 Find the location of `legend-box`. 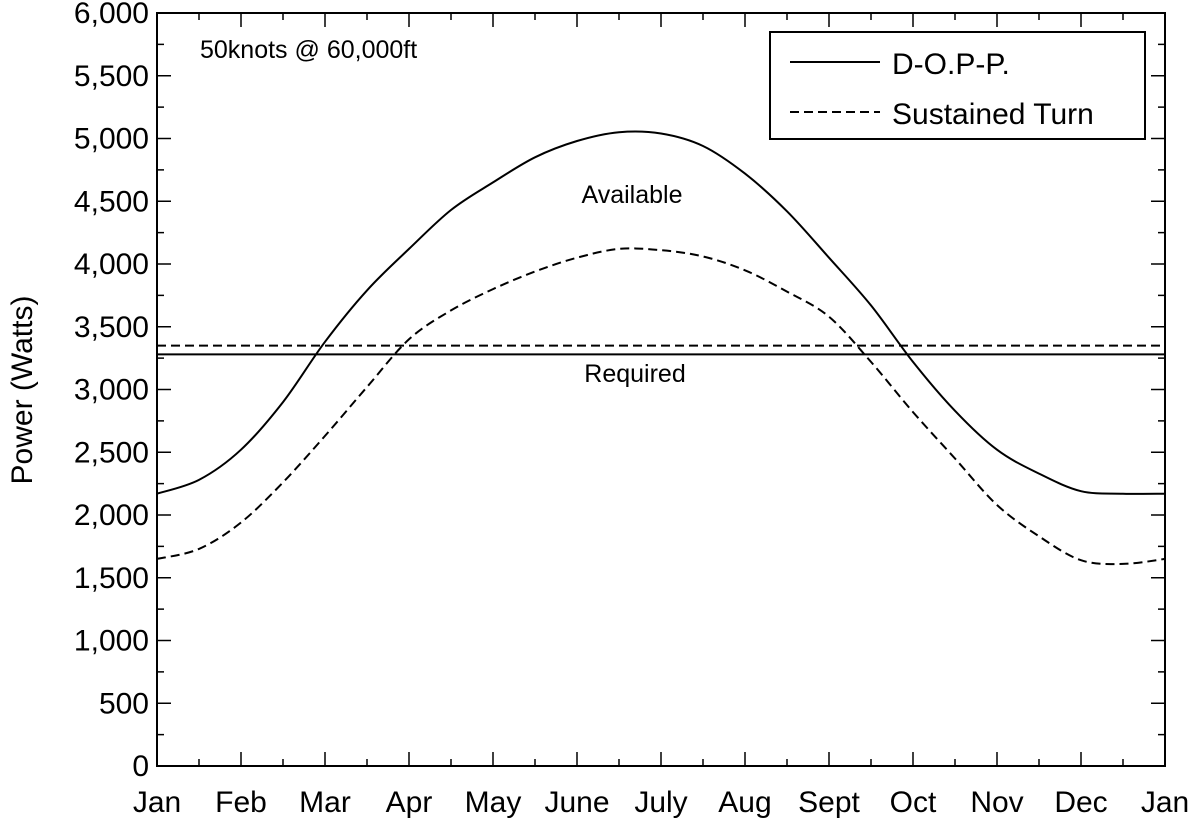

legend-box is located at coordinates (957, 85).